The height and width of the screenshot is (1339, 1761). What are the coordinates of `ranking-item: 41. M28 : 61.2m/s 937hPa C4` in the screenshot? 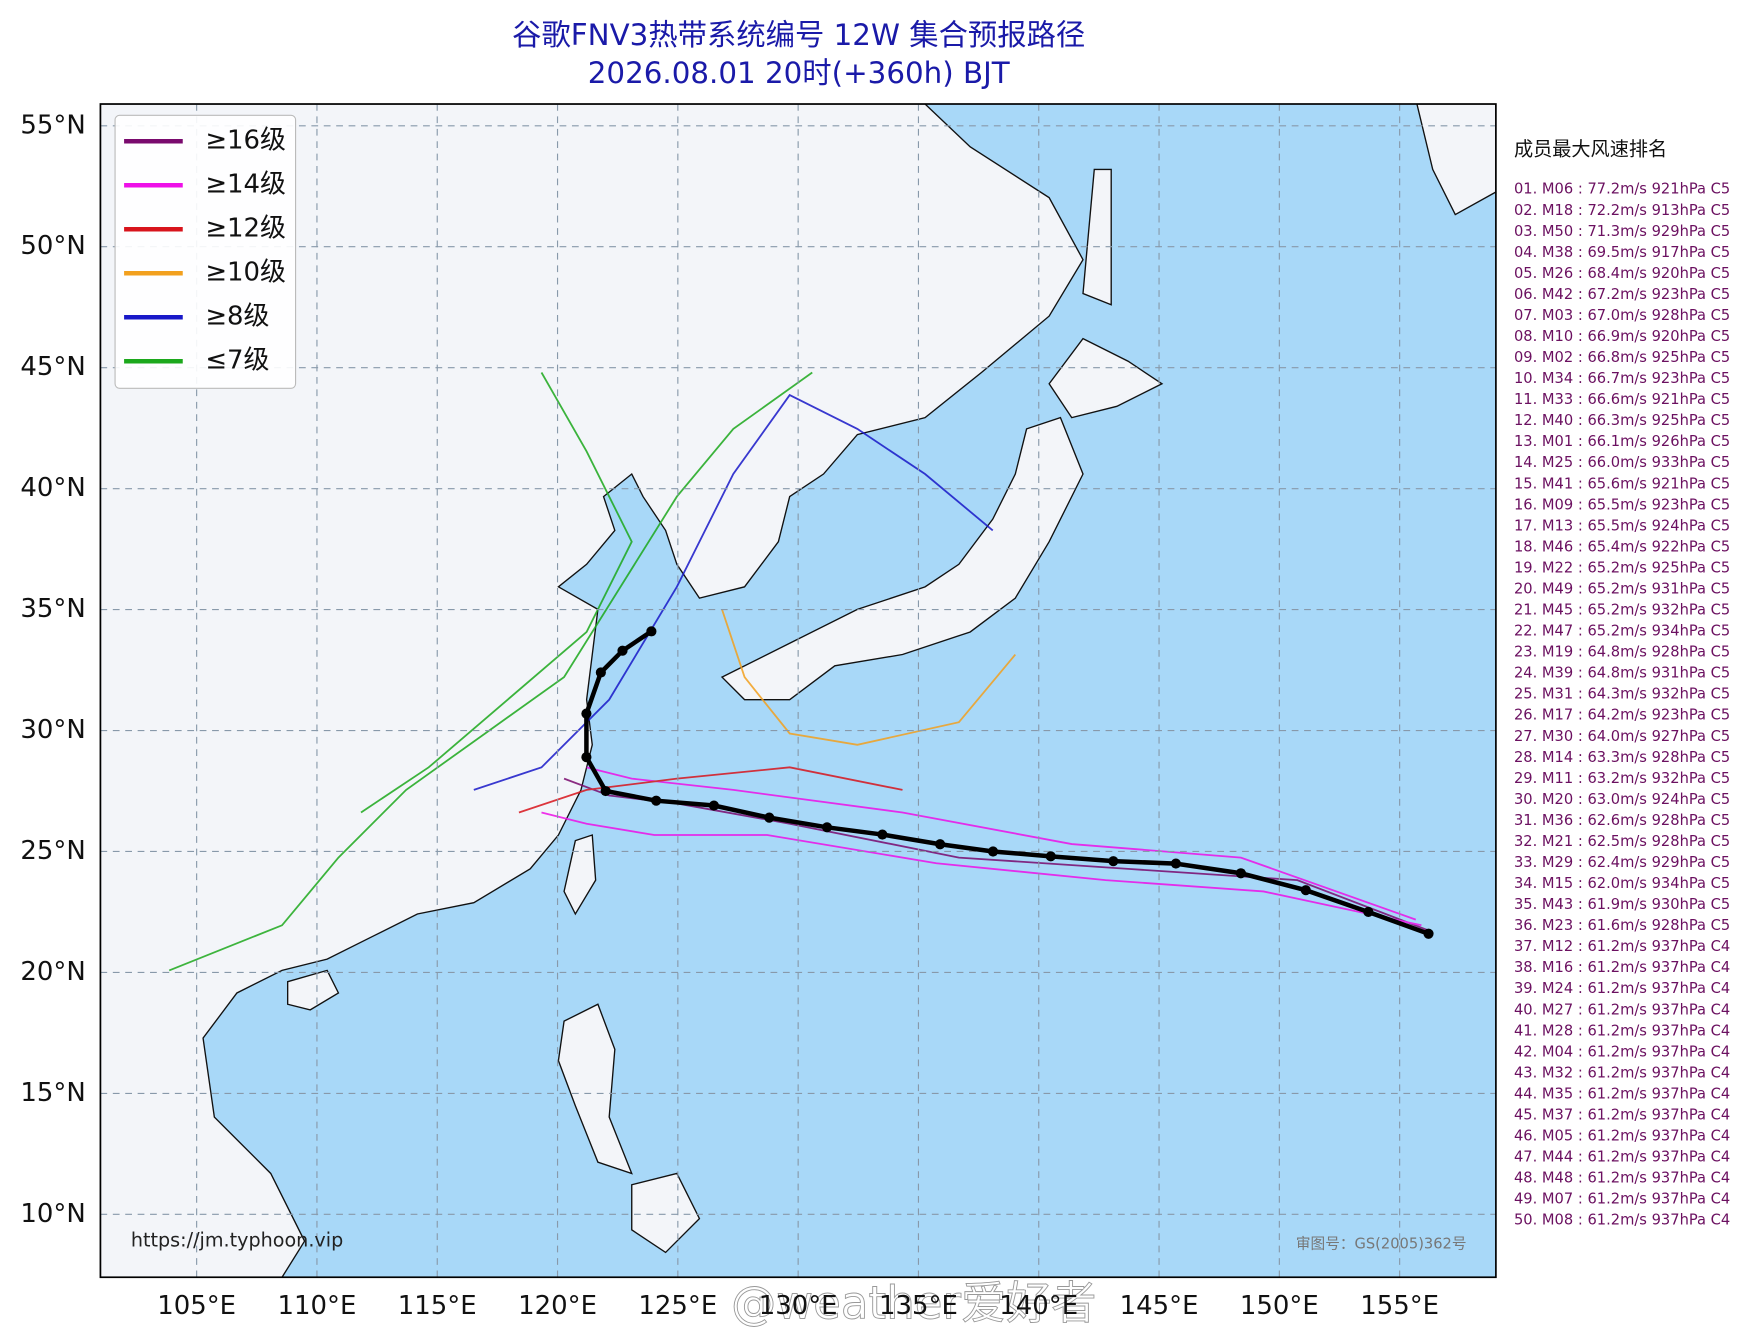 It's located at (1622, 1030).